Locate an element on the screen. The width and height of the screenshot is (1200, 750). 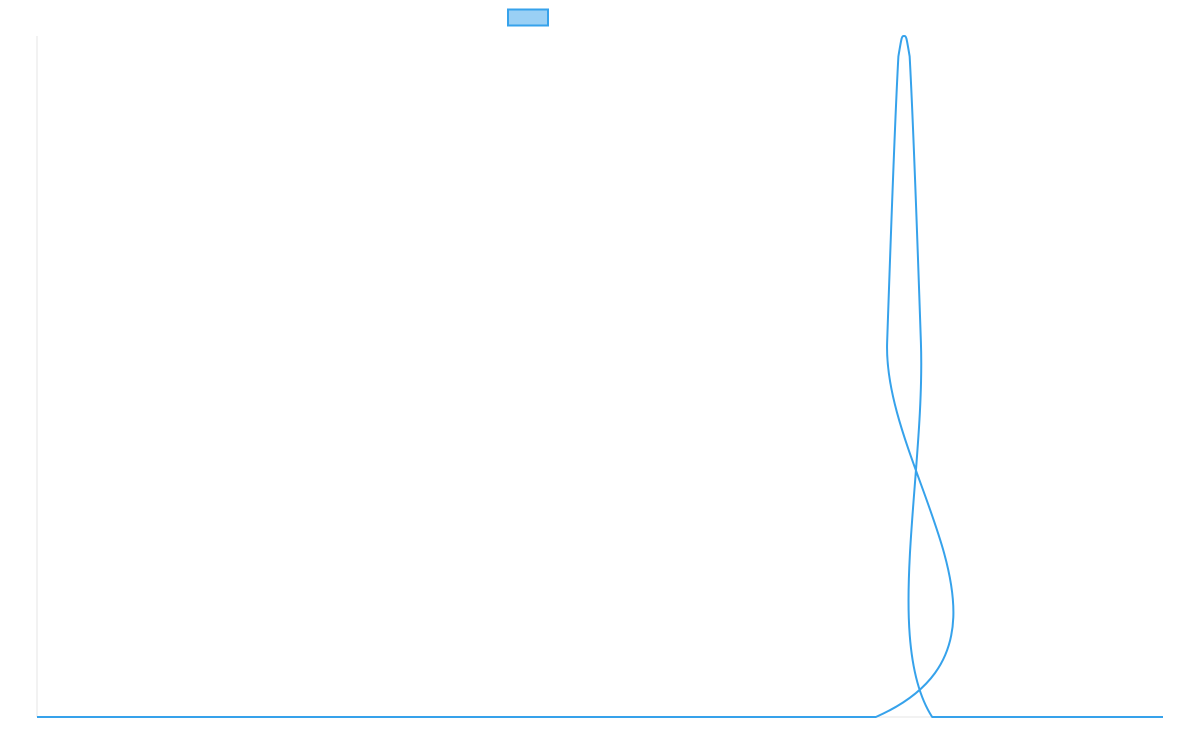
legend is located at coordinates (528, 17).